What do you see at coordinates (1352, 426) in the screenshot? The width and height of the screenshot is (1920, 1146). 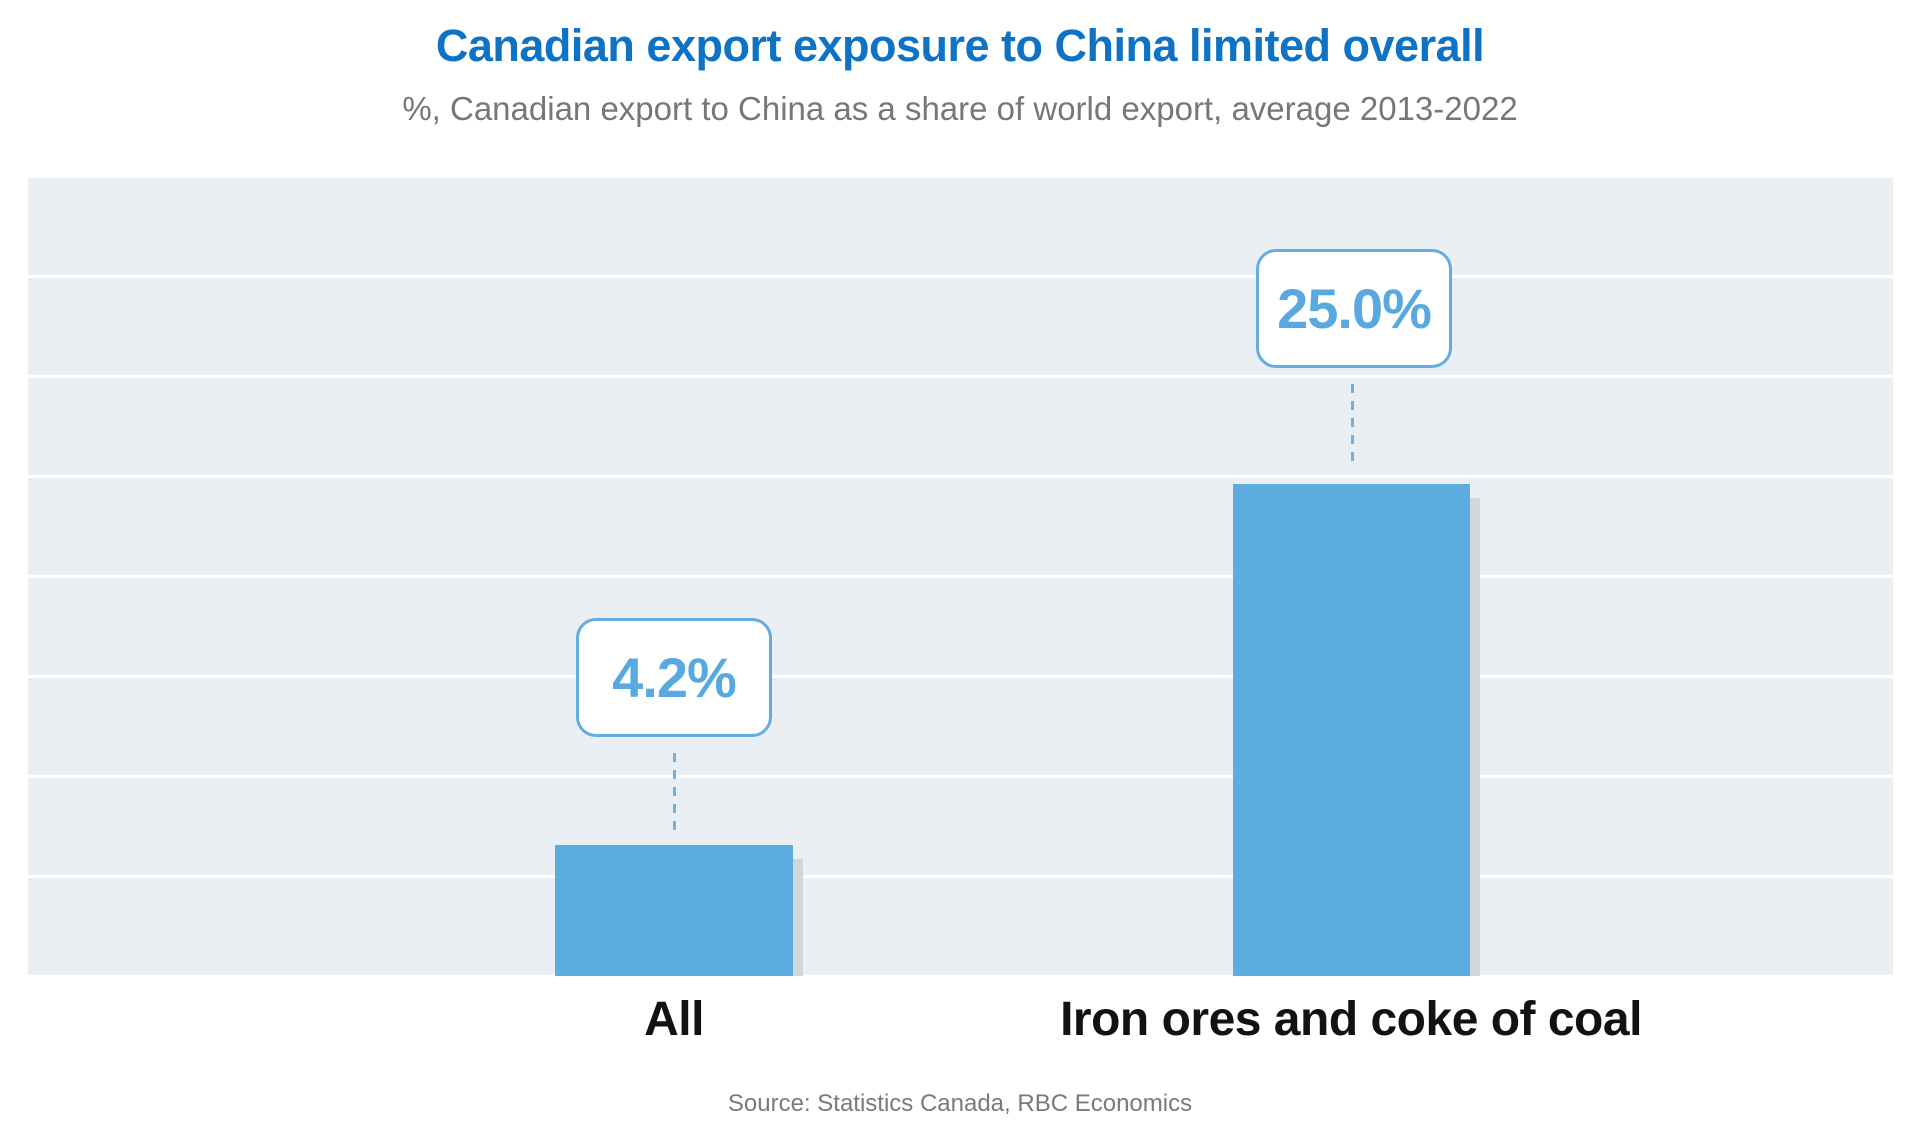 I see `dotted-connector-iron-ores` at bounding box center [1352, 426].